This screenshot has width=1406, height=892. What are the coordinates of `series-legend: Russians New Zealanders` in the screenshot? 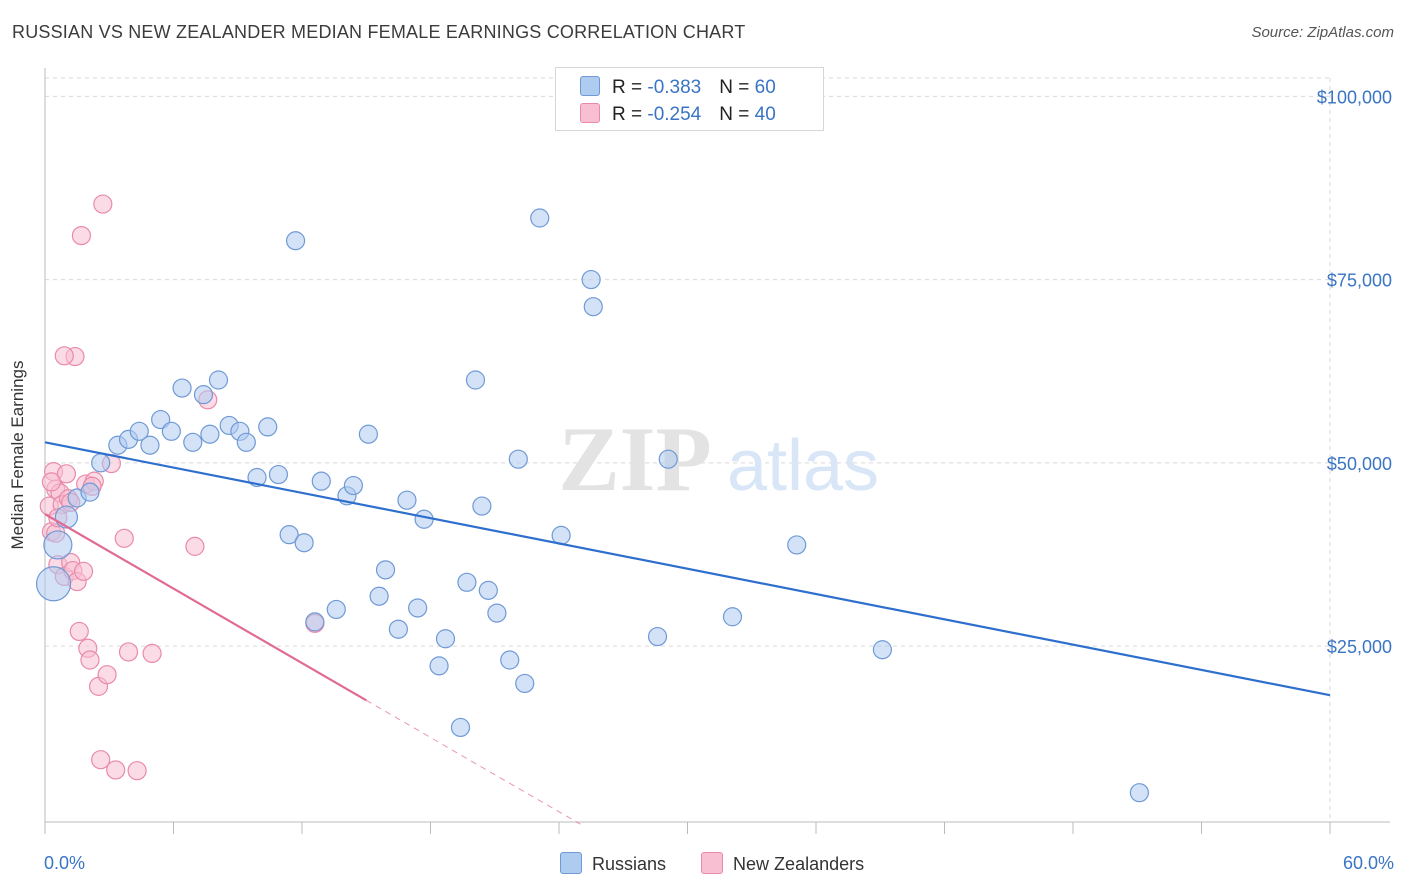 It's located at (727, 863).